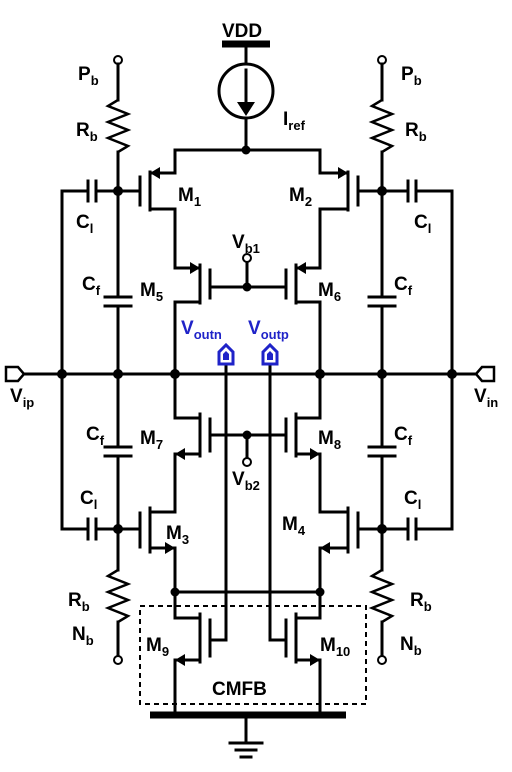 This screenshot has height=772, width=512. I want to click on cl-right-top-label: Cl, so click(422, 224).